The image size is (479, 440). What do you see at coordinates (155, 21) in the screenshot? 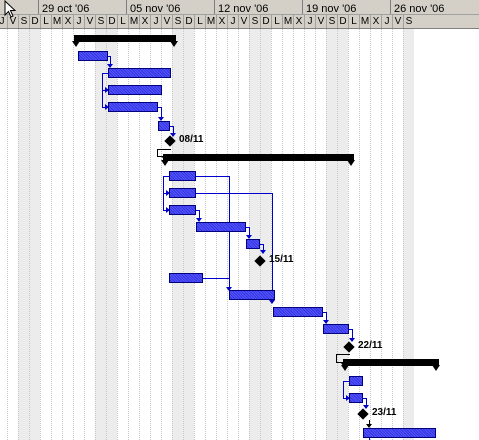
I see `day-cell: J` at bounding box center [155, 21].